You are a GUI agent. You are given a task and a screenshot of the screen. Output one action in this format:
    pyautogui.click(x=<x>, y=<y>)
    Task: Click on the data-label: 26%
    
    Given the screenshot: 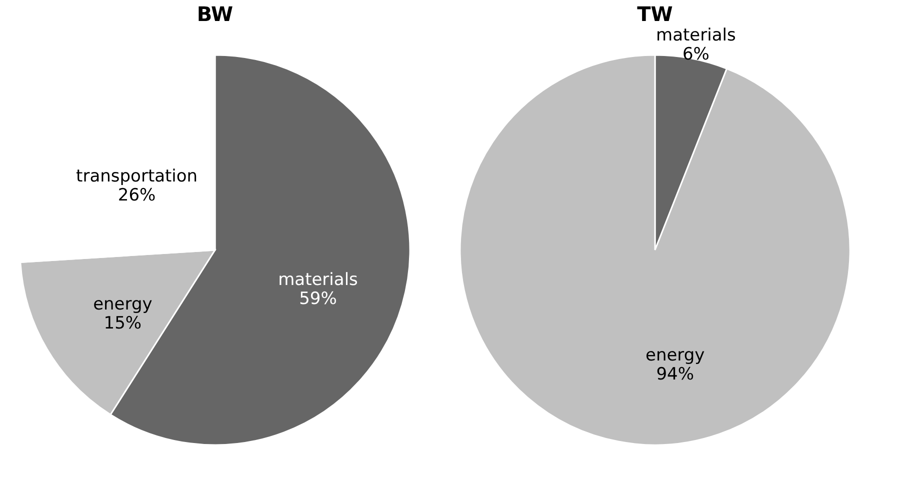 What is the action you would take?
    pyautogui.click(x=137, y=196)
    